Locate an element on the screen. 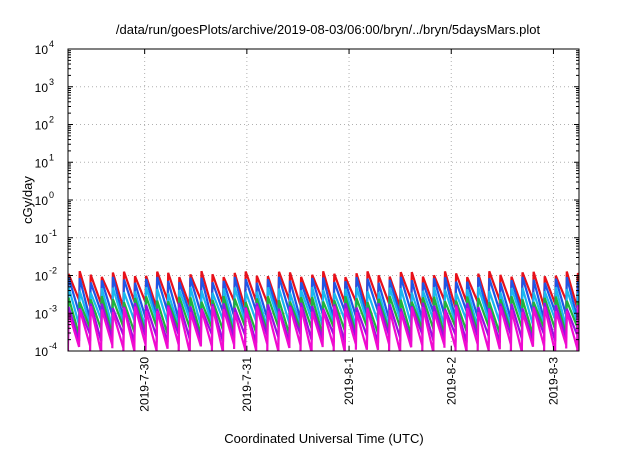  y-tick-label-exponent: 0 is located at coordinates (51, 195).